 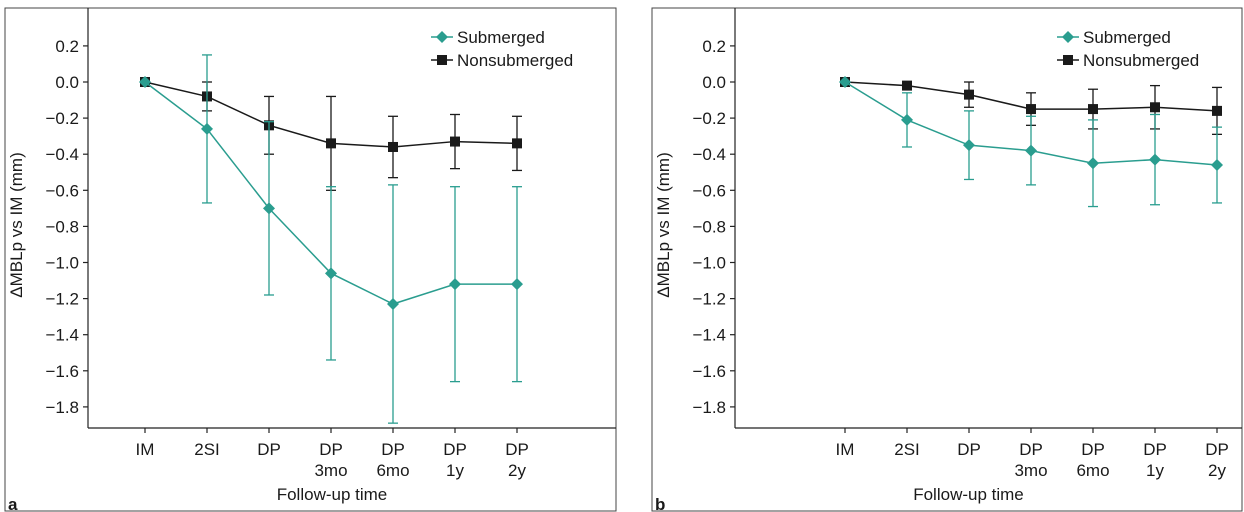 What do you see at coordinates (660, 503) in the screenshot?
I see `panel-label: b` at bounding box center [660, 503].